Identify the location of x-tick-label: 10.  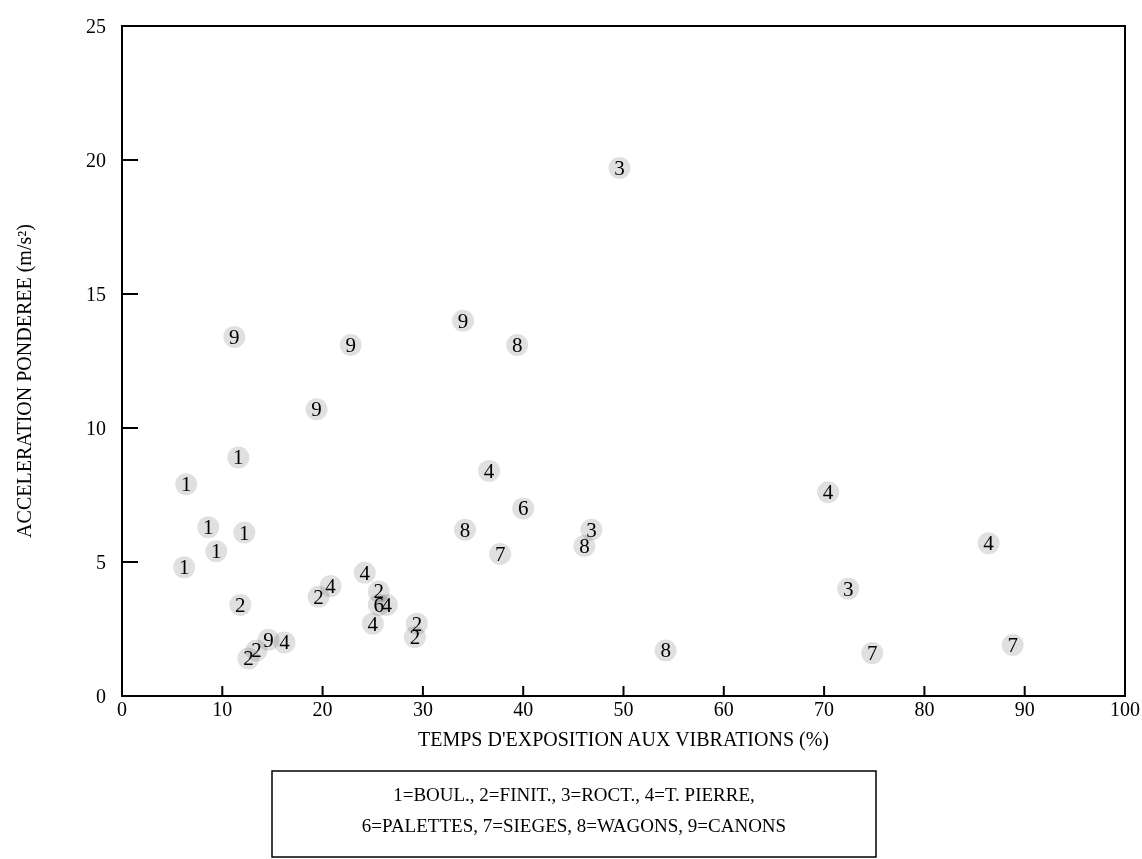
(222, 709).